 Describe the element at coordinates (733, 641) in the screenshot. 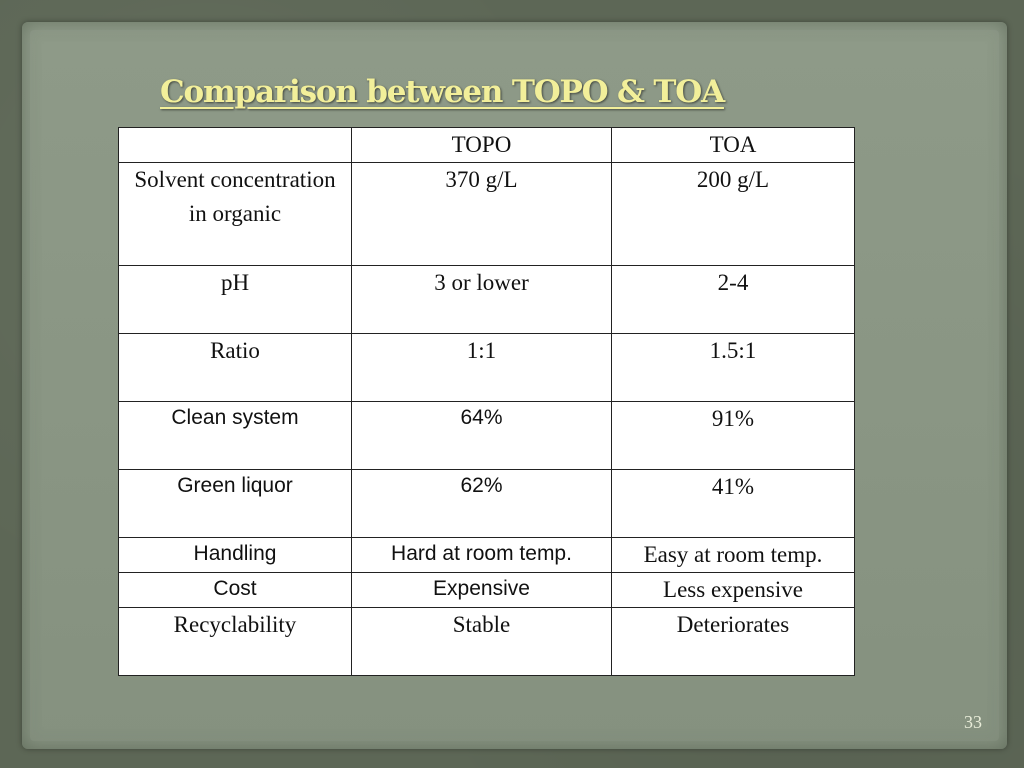

I see `cell-toa-recyclability: Deteriorates` at that location.